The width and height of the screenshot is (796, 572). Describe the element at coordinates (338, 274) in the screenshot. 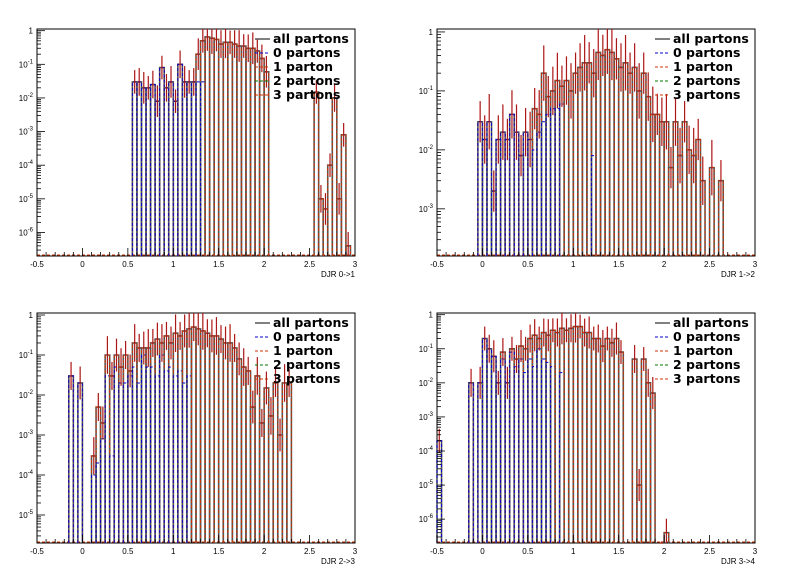

I see `x-axis-title: DJR 0->1` at that location.